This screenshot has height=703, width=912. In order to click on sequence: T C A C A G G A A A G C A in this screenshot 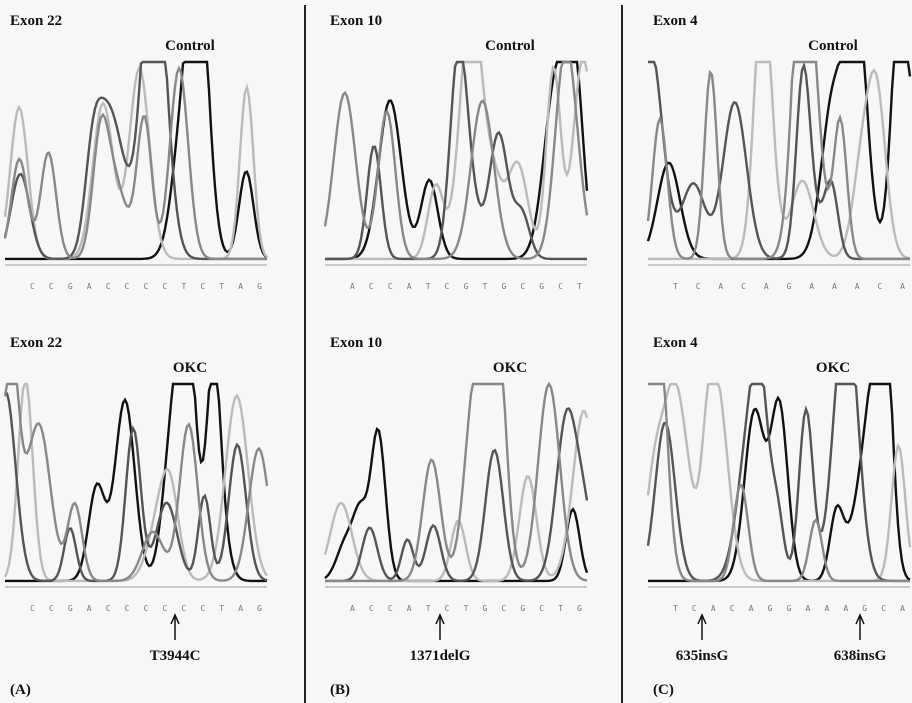, I will do `click(789, 608)`.